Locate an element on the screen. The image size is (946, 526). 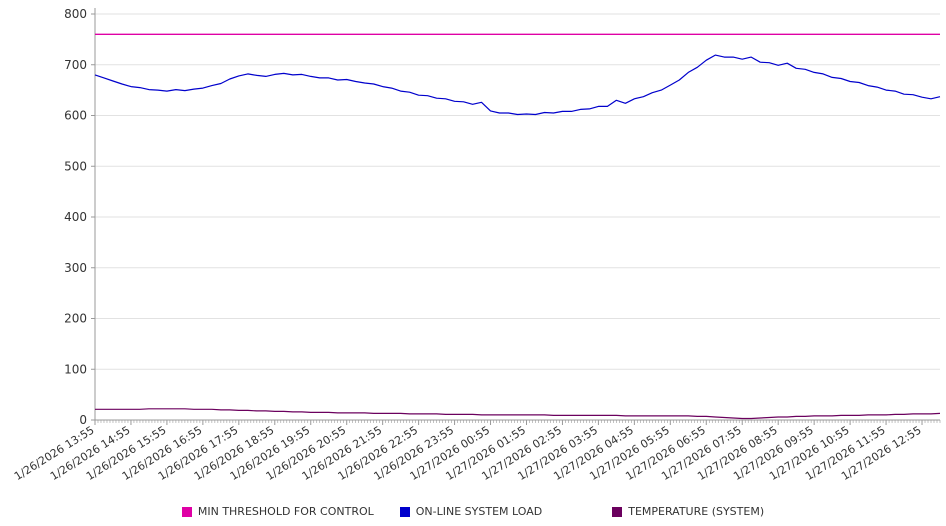
legend-label-temperature: TEMPERATURE (SYSTEM) is located at coordinates (696, 511).